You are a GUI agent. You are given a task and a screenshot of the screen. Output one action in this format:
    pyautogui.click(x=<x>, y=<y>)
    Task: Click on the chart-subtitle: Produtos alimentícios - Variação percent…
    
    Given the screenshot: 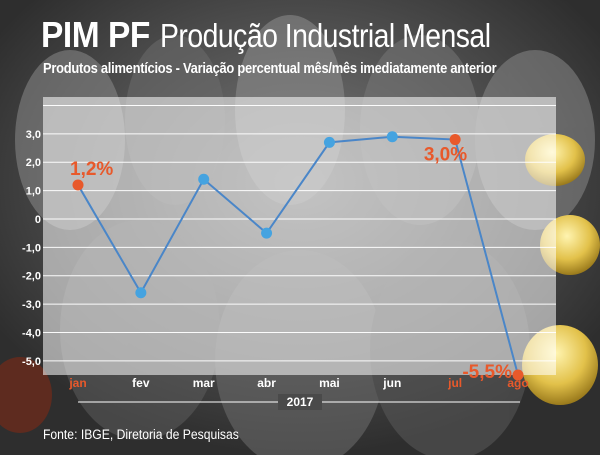 What is the action you would take?
    pyautogui.click(x=270, y=68)
    